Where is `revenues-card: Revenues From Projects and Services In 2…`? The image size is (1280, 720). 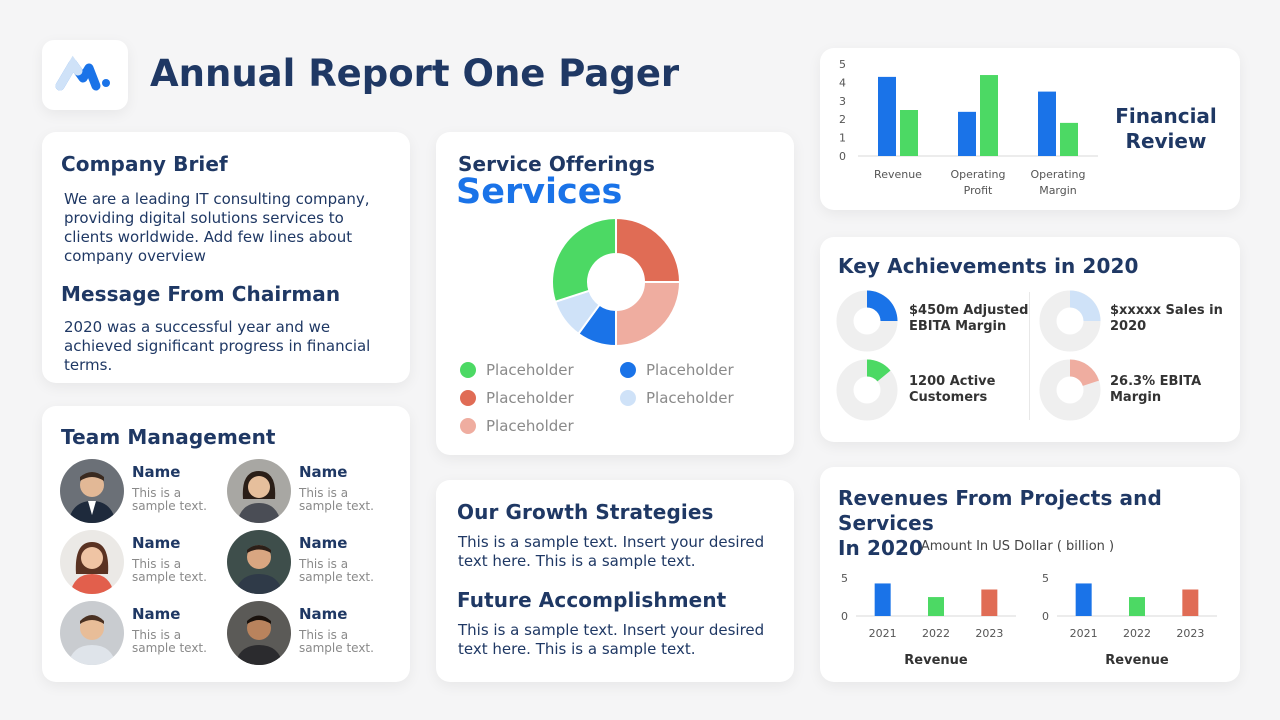 revenues-card: Revenues From Projects and Services In 2… is located at coordinates (1030, 574).